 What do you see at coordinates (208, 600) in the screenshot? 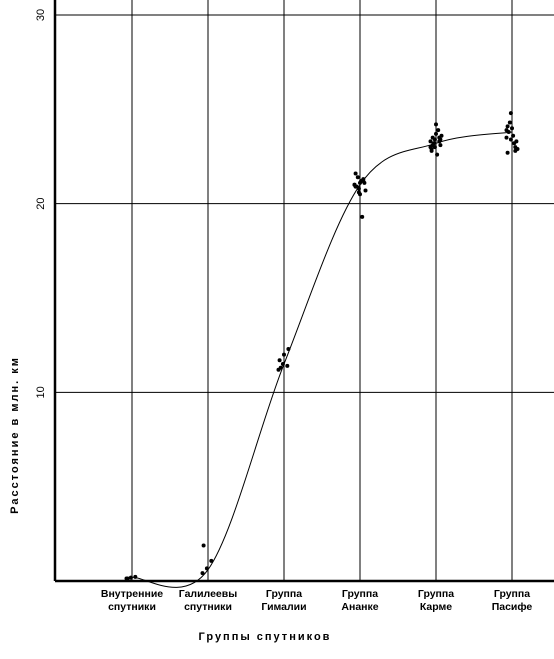
I see `x-tick-label: Галилеевы спутники` at bounding box center [208, 600].